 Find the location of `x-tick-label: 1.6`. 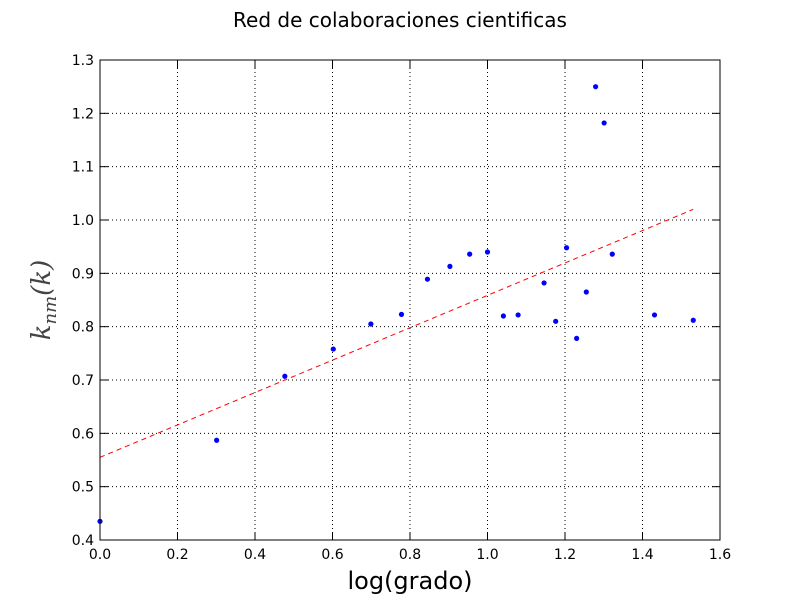

x-tick-label: 1.6 is located at coordinates (720, 555).